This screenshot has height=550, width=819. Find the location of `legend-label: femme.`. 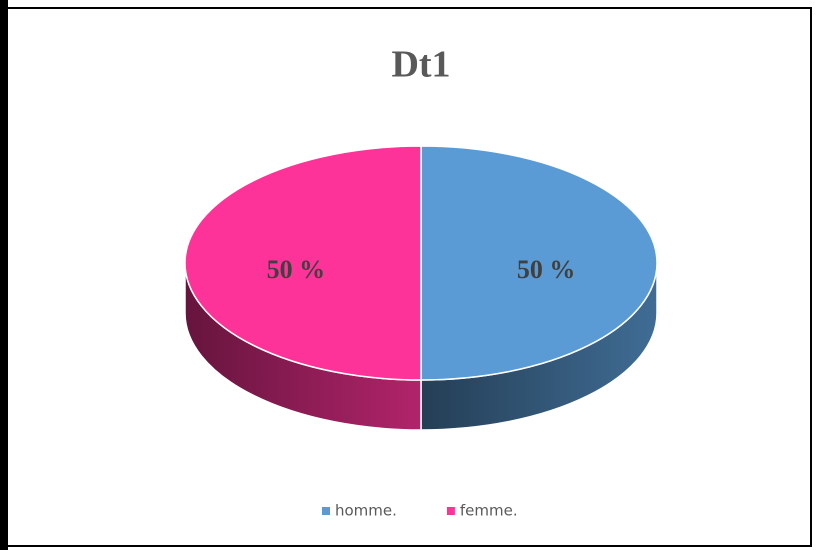

legend-label: femme. is located at coordinates (489, 511).